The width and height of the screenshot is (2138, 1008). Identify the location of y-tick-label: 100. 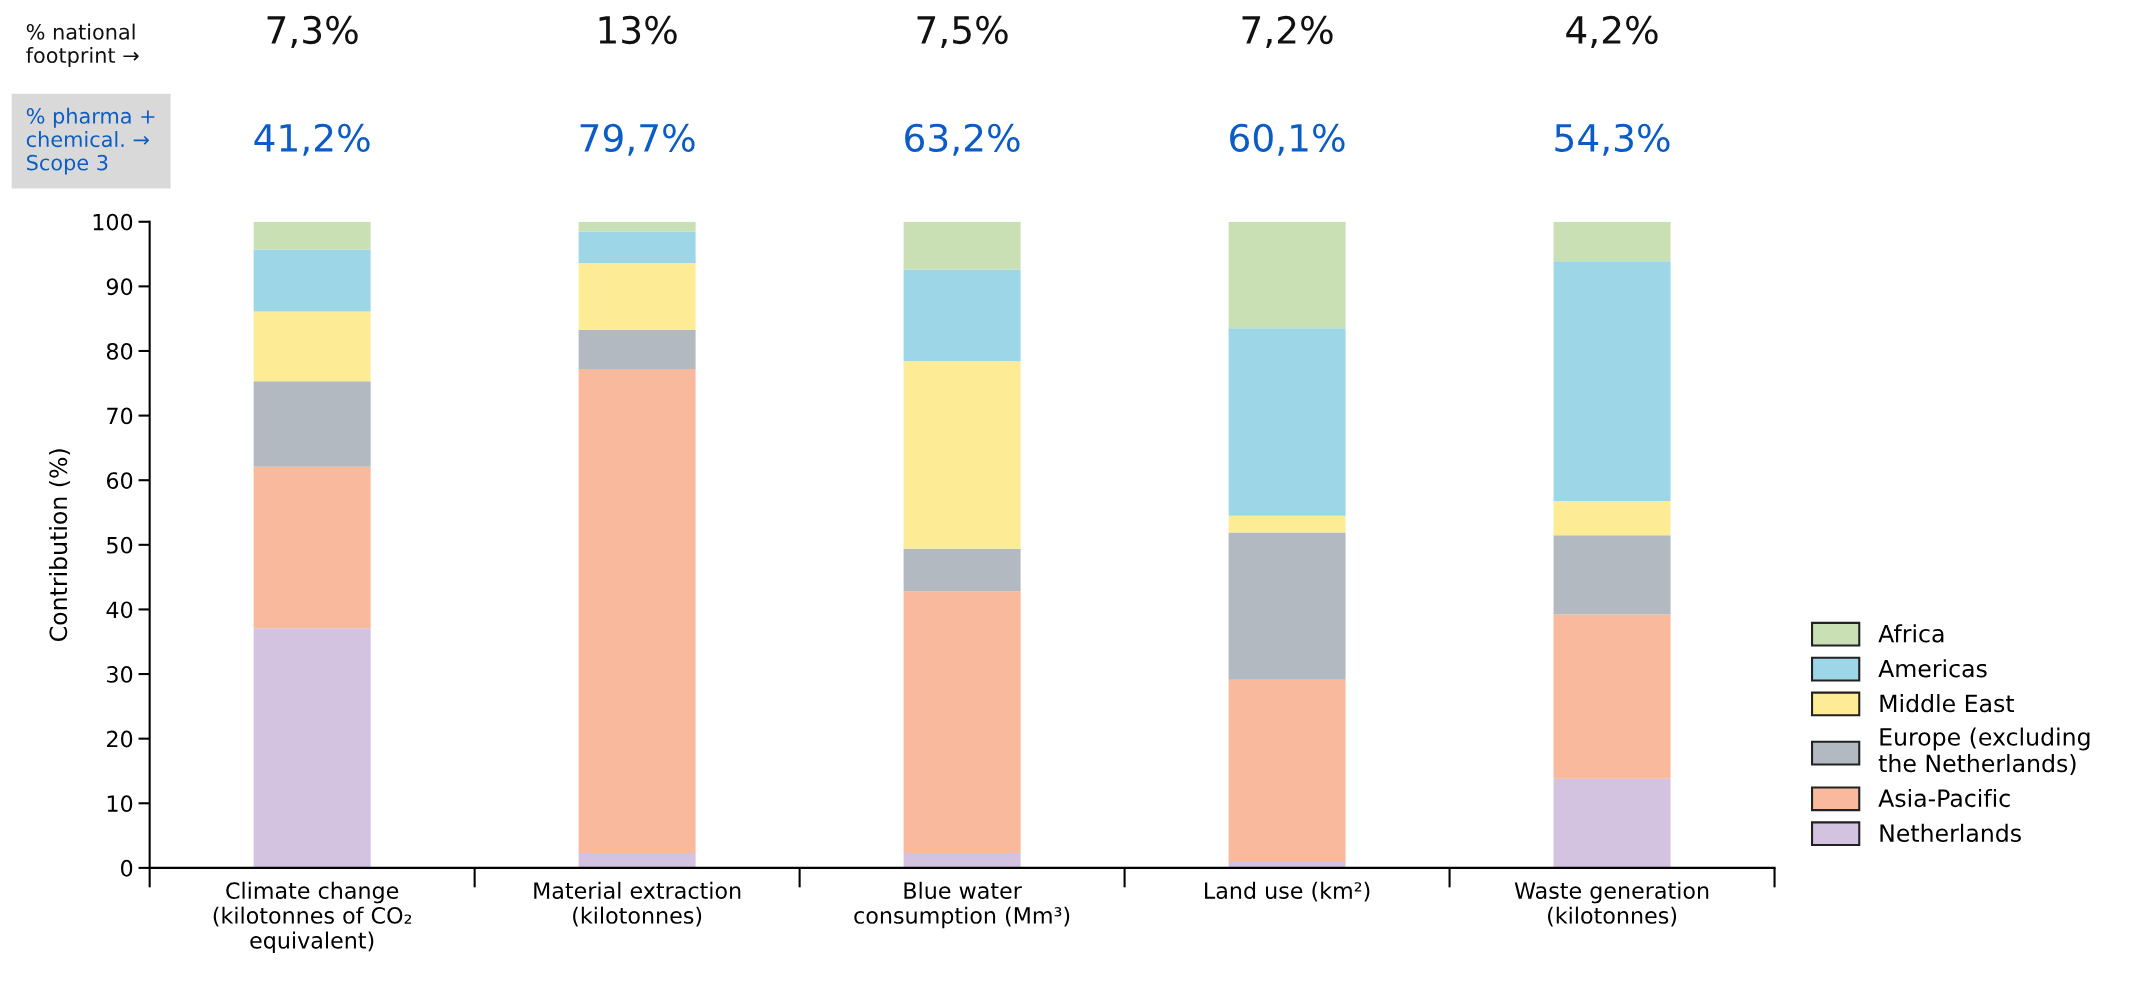
(113, 222).